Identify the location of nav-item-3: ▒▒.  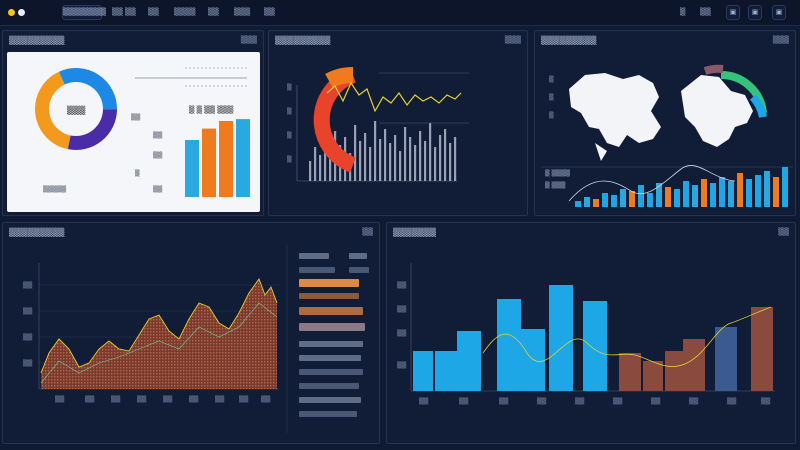
(153, 12).